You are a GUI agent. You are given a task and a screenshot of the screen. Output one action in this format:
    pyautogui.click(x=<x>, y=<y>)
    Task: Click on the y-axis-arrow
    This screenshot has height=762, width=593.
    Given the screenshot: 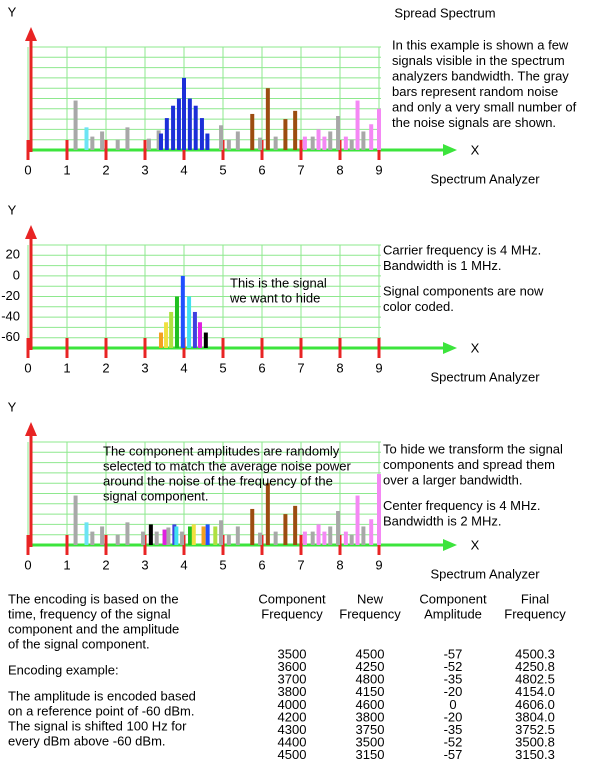 What is the action you would take?
    pyautogui.click(x=31, y=232)
    